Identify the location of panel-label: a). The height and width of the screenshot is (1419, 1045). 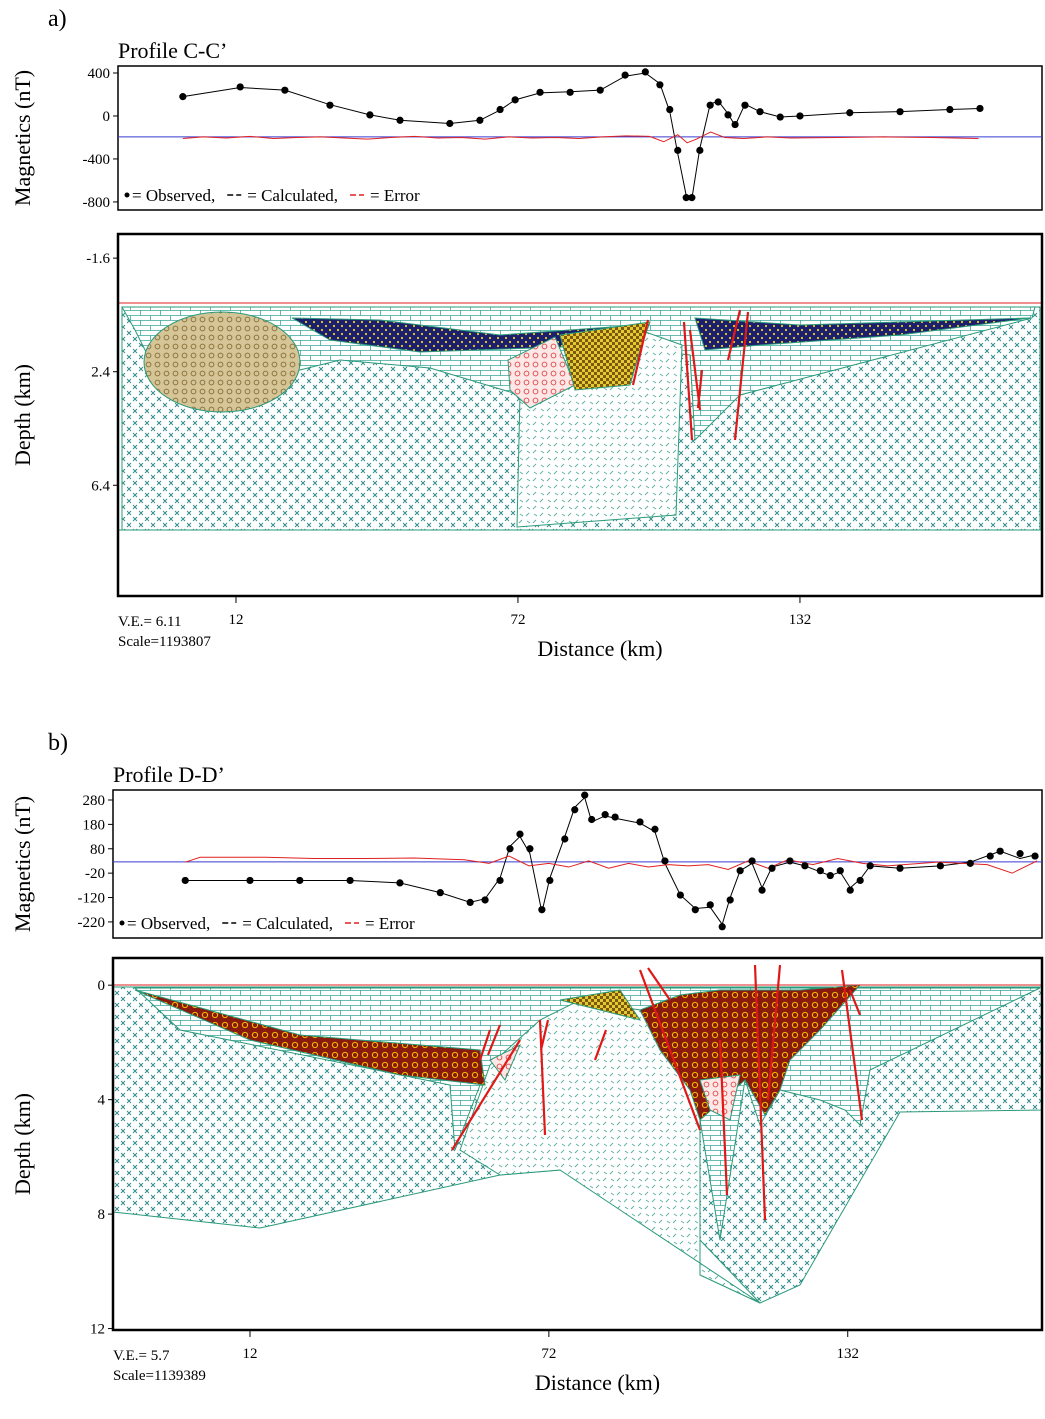
(57, 19).